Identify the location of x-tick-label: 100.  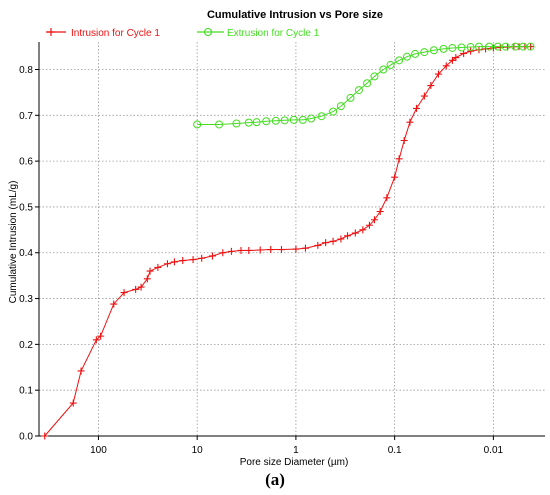
(98, 450).